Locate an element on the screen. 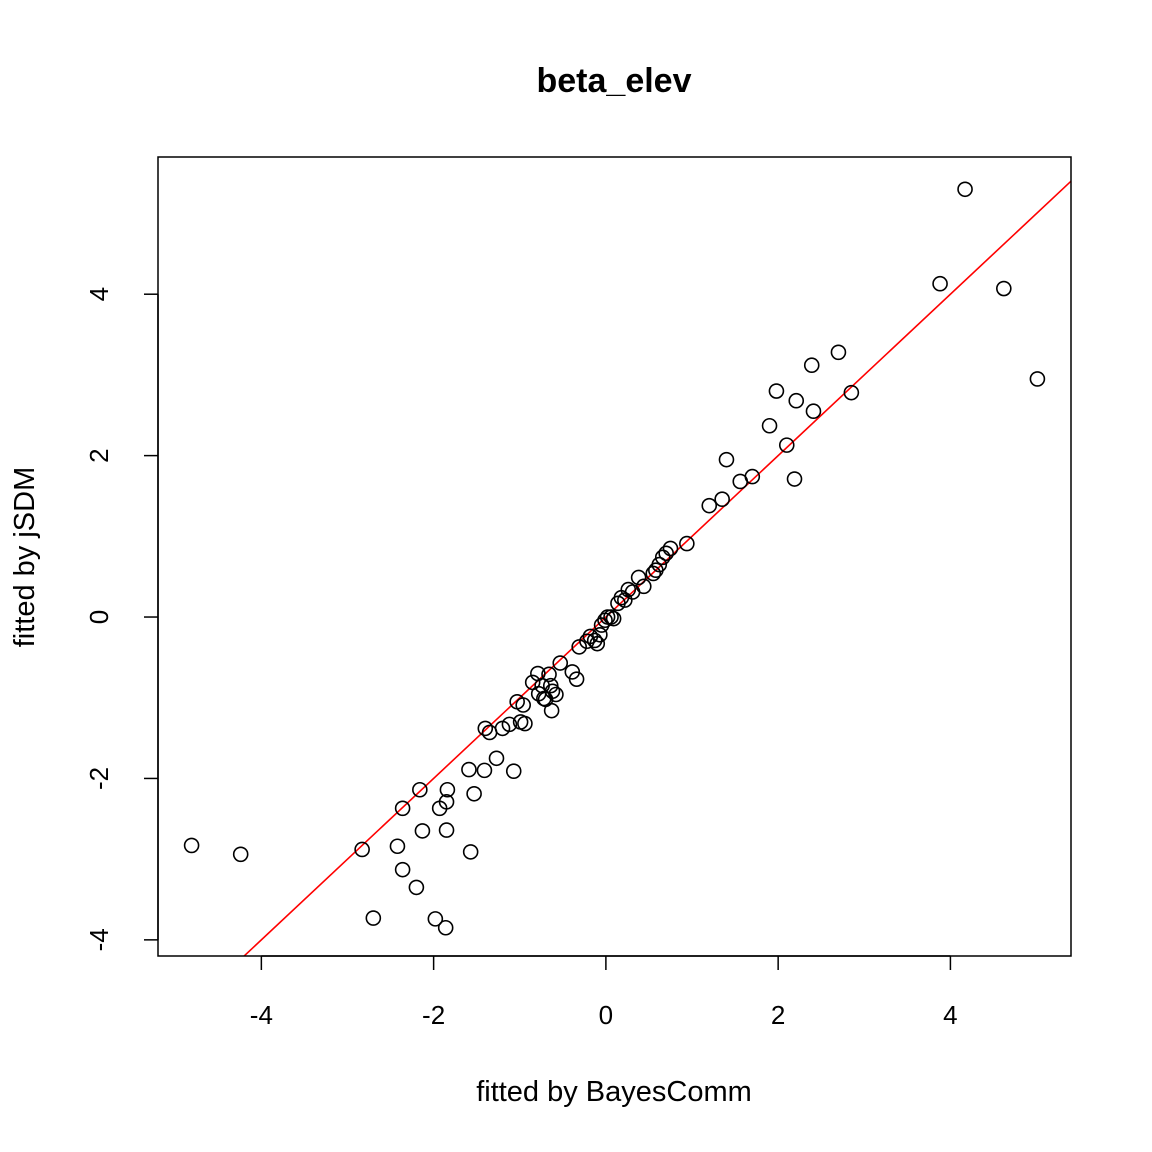  x-tick-label: 4 is located at coordinates (950, 1015).